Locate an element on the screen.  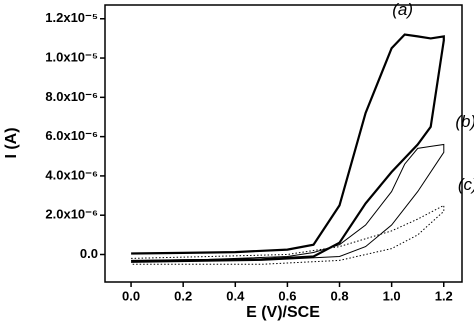
y-tick-label: 4.0x10⁻⁶ is located at coordinates (71, 174).